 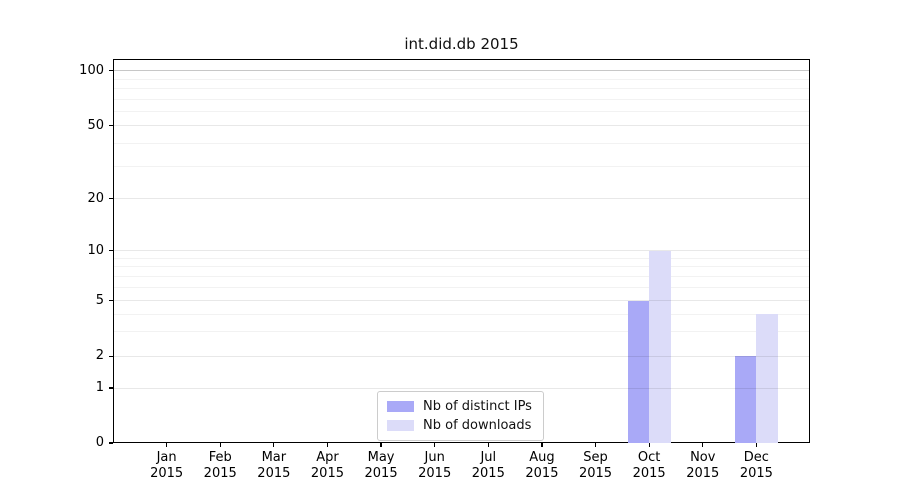 I want to click on y-tick-label: 10, so click(x=95, y=250).